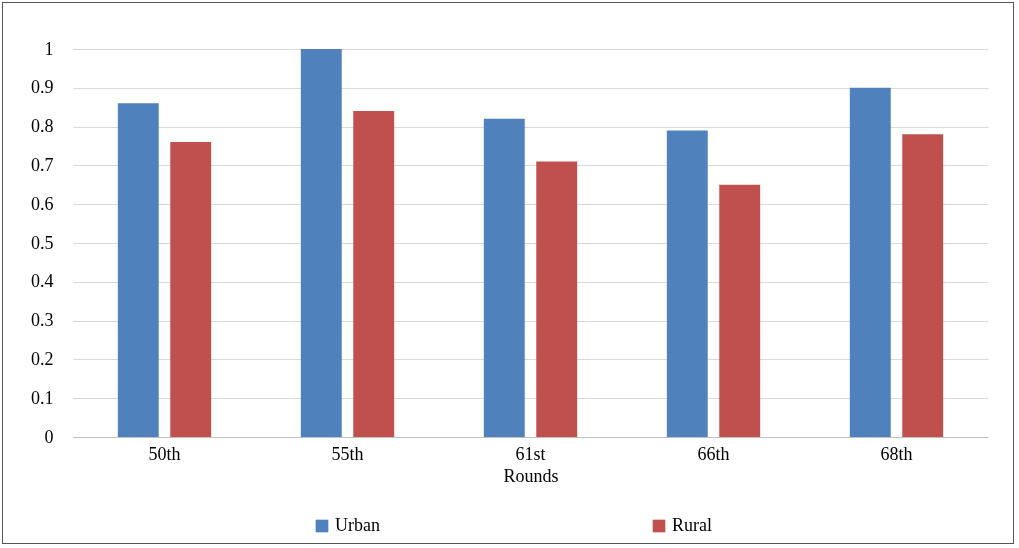 The width and height of the screenshot is (1019, 548). What do you see at coordinates (896, 453) in the screenshot?
I see `x-tick-label: 68th` at bounding box center [896, 453].